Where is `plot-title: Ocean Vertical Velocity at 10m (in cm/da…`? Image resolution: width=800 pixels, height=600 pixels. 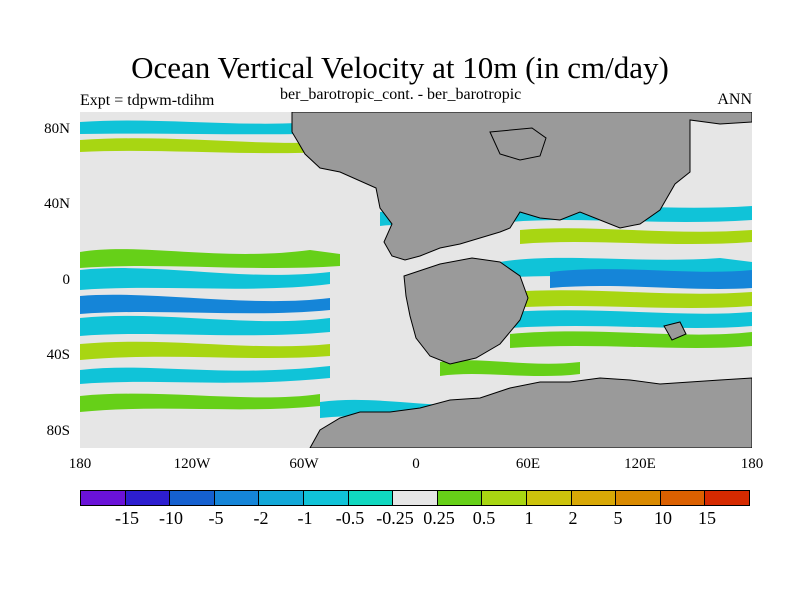
plot-title: Ocean Vertical Velocity at 10m (in cm/da… is located at coordinates (400, 67).